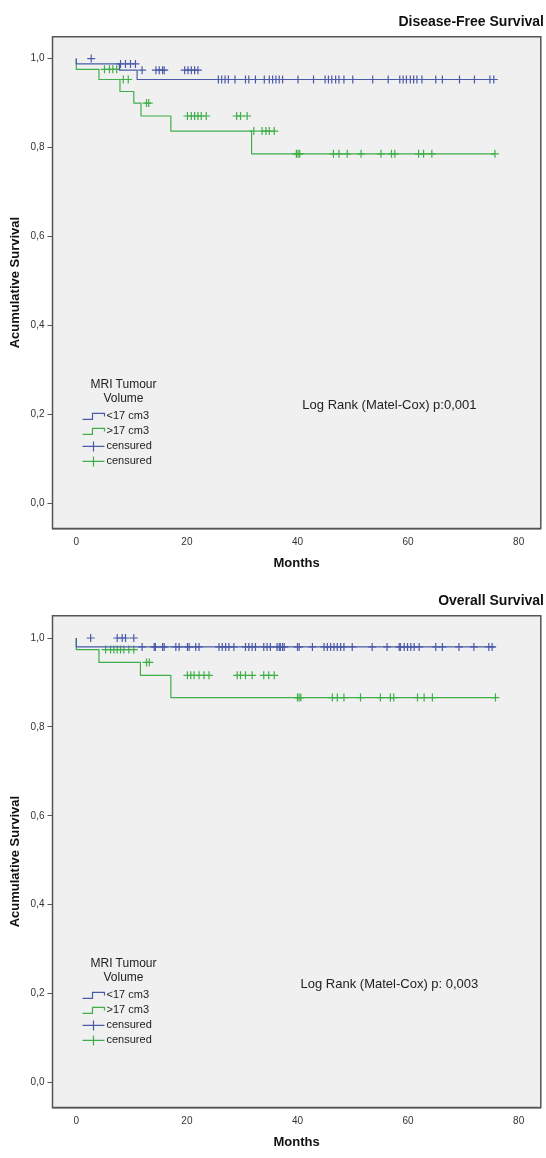 Image resolution: width=546 pixels, height=1158 pixels. Describe the element at coordinates (471, 21) in the screenshot. I see `chart-title: Disease-Free Survival` at that location.